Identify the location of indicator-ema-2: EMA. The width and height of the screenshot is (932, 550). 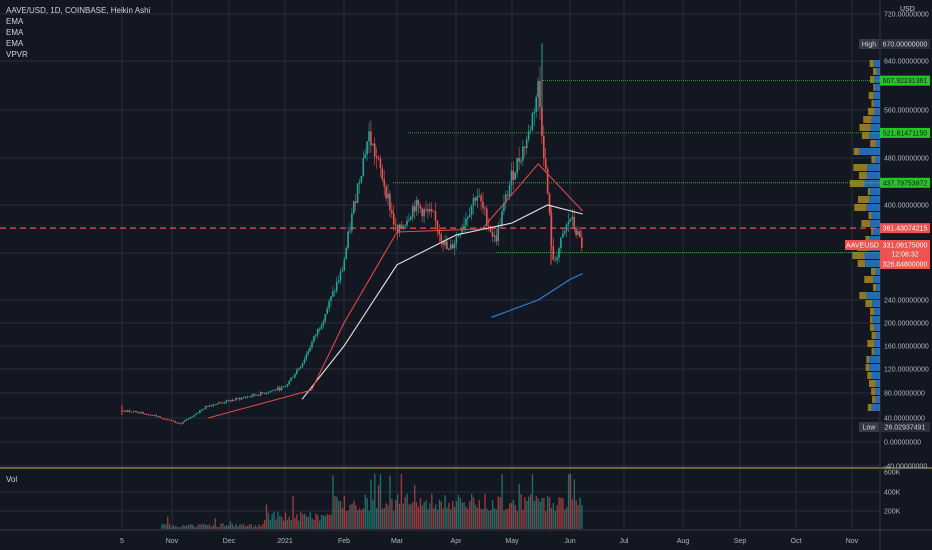
(15, 32).